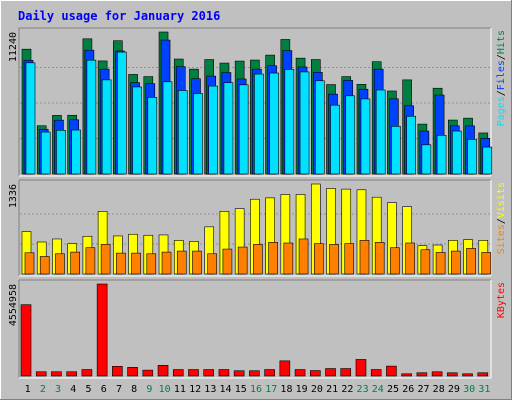  Describe the element at coordinates (408, 389) in the screenshot. I see `day-label-26: 26` at that location.